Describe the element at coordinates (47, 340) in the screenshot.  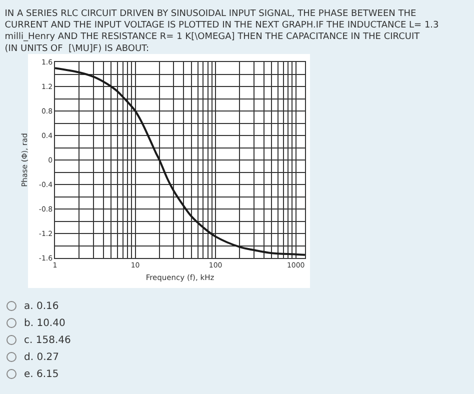
I see `text: c. 158.46` at that location.